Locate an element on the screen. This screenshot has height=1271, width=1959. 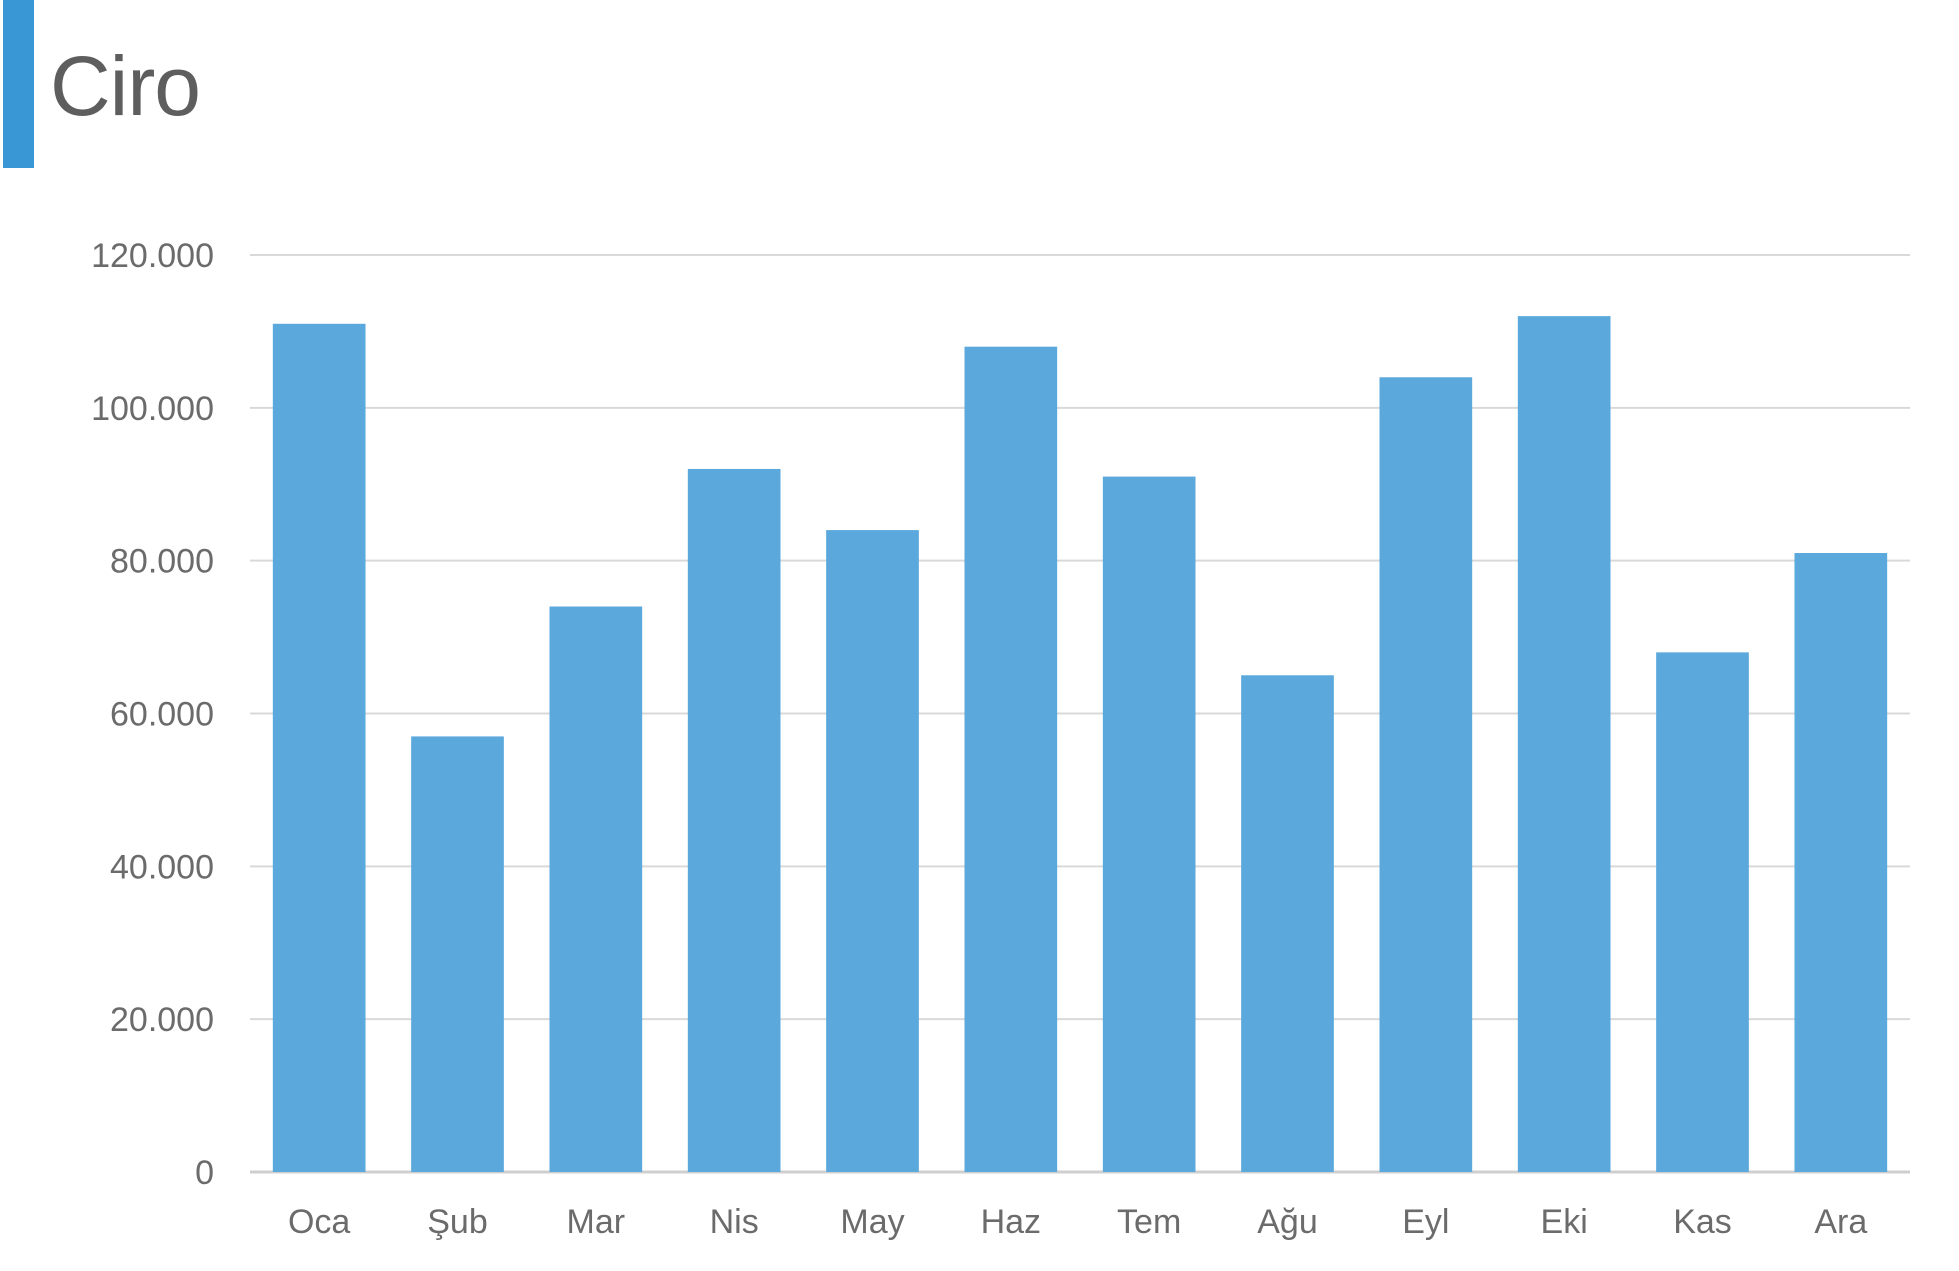
title-accent-bar is located at coordinates (18, 84).